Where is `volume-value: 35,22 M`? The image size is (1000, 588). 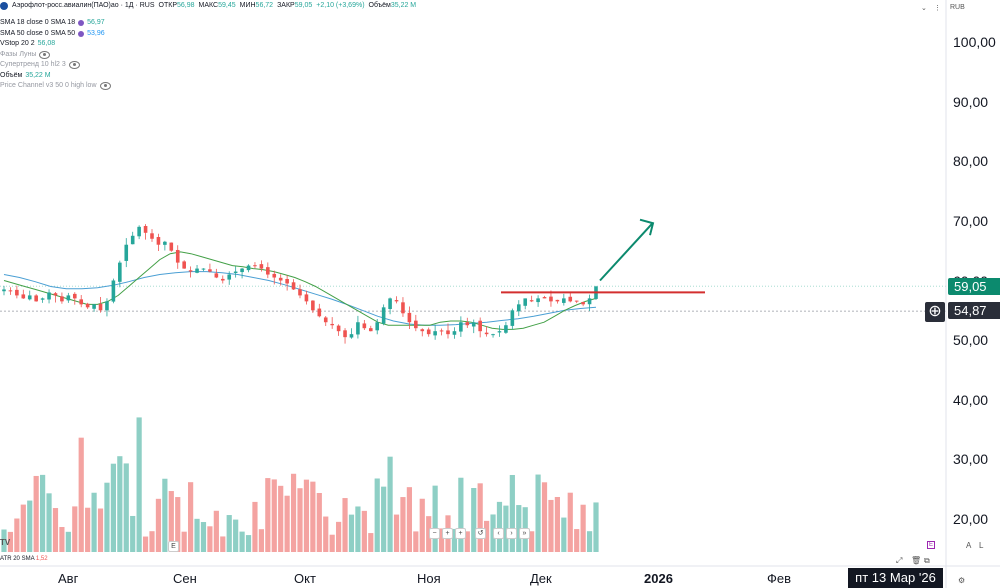 volume-value: 35,22 M is located at coordinates (403, 5).